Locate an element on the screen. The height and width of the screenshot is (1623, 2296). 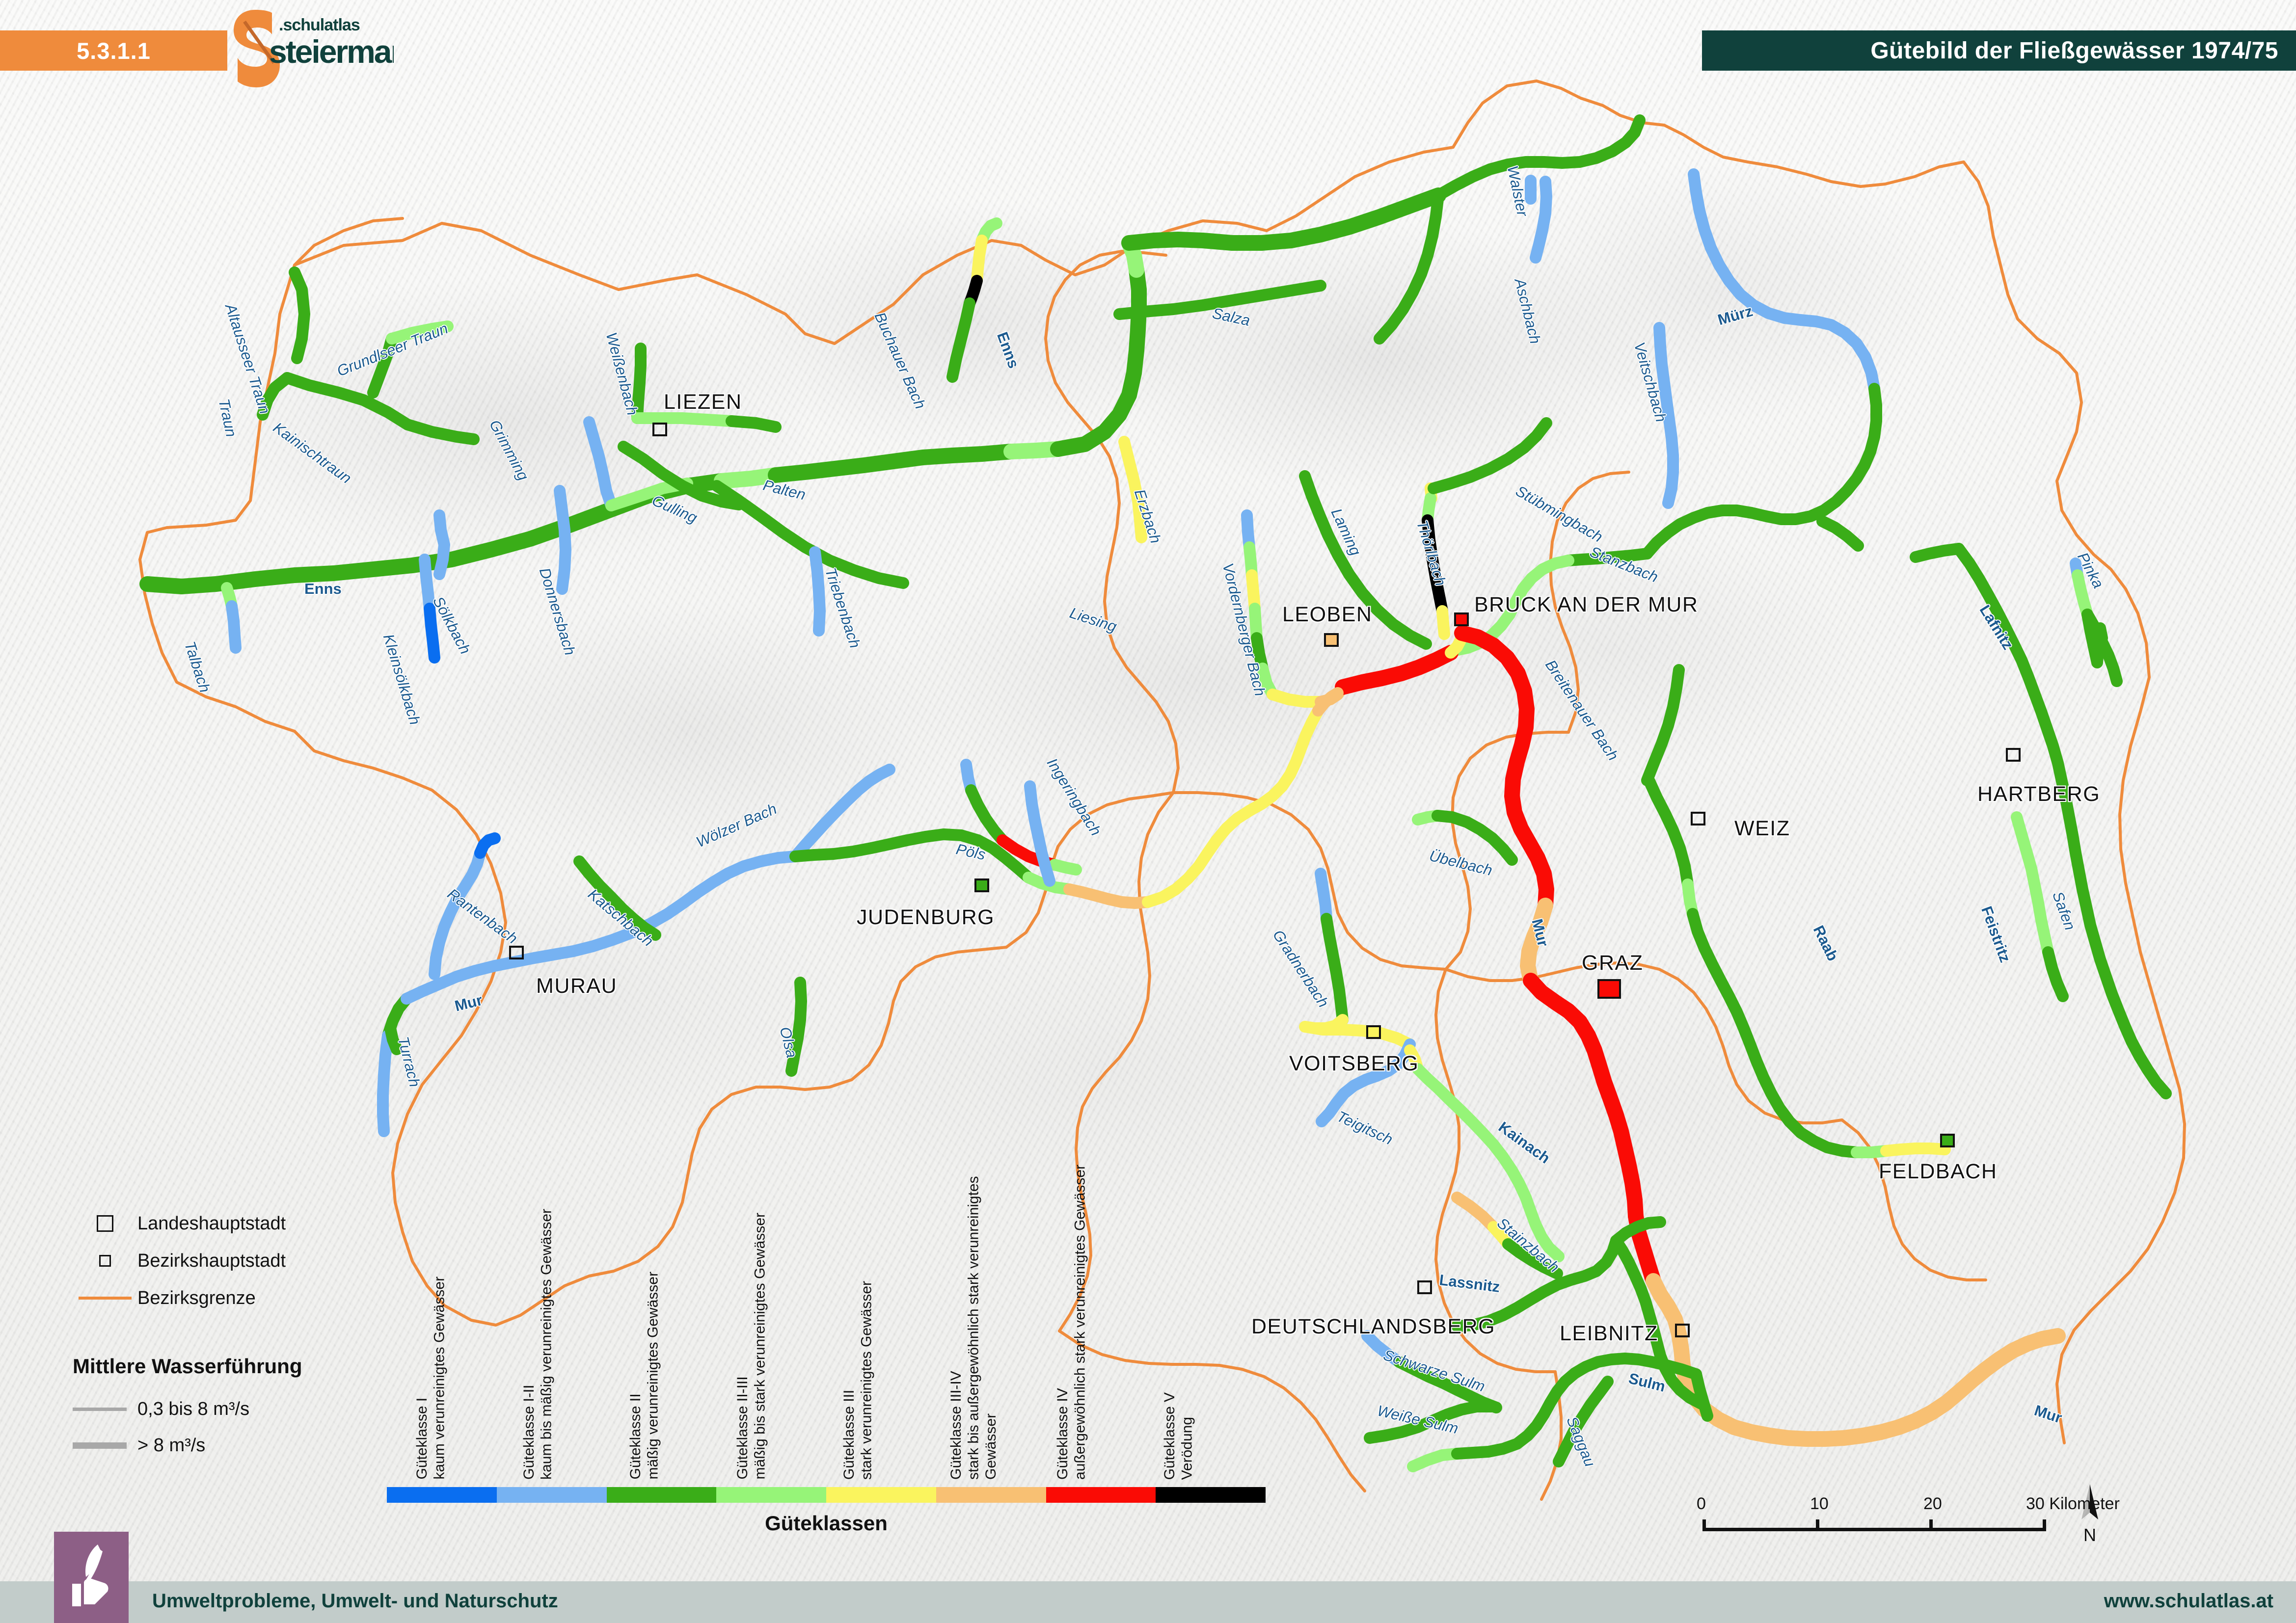
city-marker-feldbach is located at coordinates (1947, 1140).